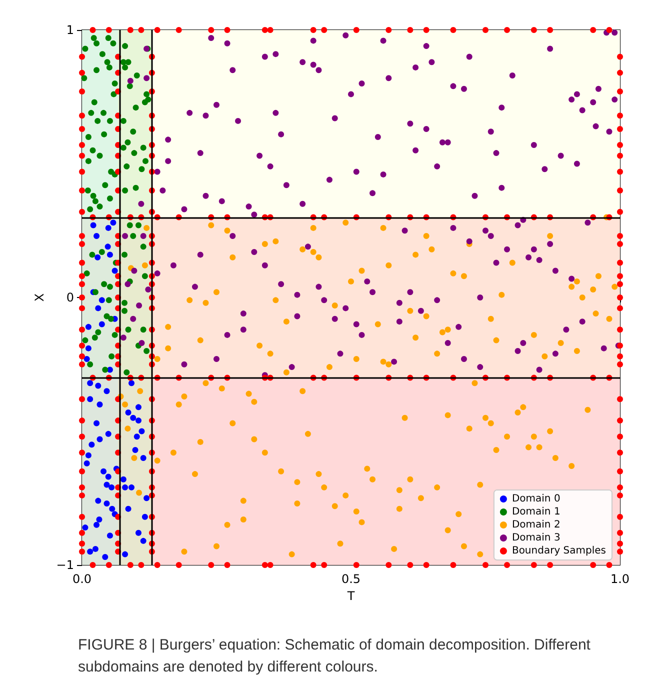 Image resolution: width=651 pixels, height=684 pixels. Describe the element at coordinates (536, 538) in the screenshot. I see `legend-label: Domain 3` at that location.